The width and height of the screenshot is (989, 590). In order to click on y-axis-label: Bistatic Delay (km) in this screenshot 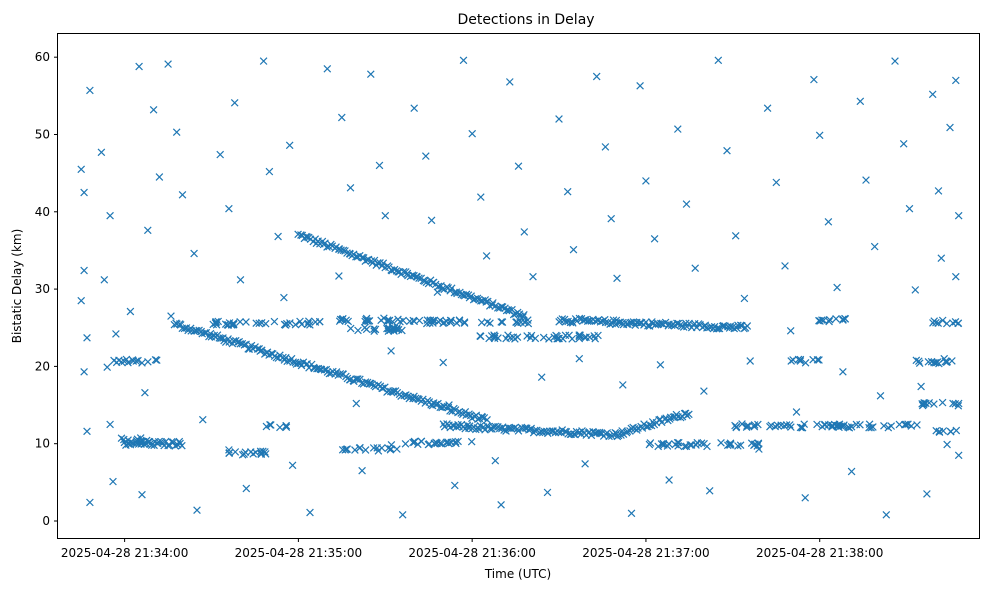, I will do `click(17, 286)`.